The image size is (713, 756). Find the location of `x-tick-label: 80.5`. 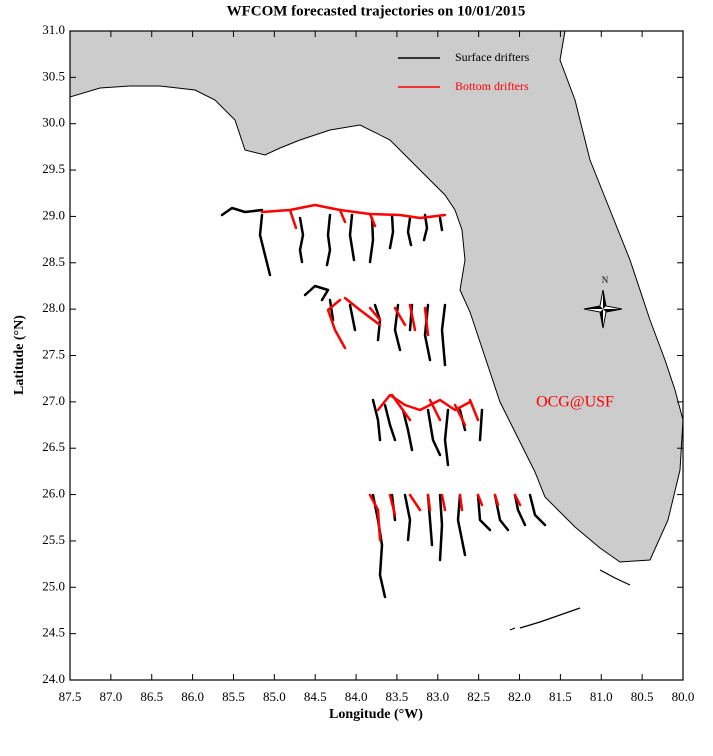

x-tick-label: 80.5 is located at coordinates (642, 696).